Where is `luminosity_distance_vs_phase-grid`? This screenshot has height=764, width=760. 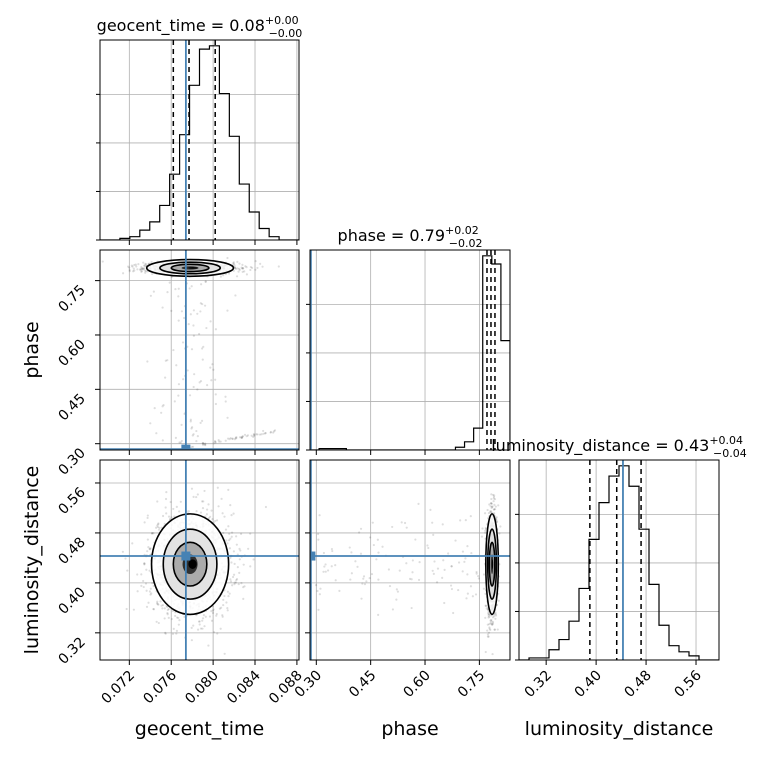
luminosity_distance_vs_phase-grid is located at coordinates (410, 560).